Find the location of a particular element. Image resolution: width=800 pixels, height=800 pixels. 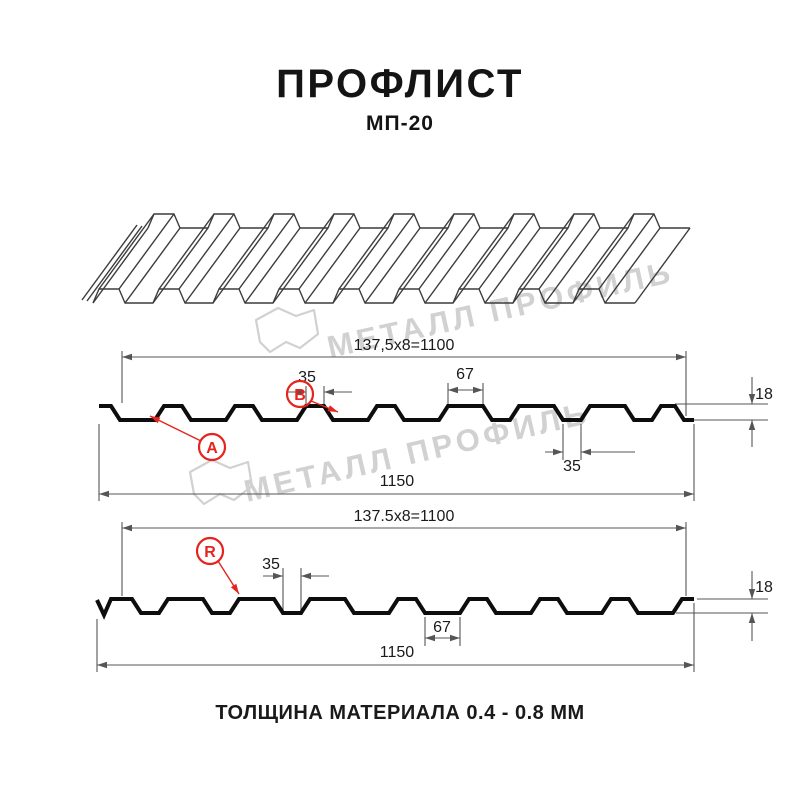

watermark-lower: МЕТАЛЛ ПРОФИЛЬ is located at coordinates (391, 452).